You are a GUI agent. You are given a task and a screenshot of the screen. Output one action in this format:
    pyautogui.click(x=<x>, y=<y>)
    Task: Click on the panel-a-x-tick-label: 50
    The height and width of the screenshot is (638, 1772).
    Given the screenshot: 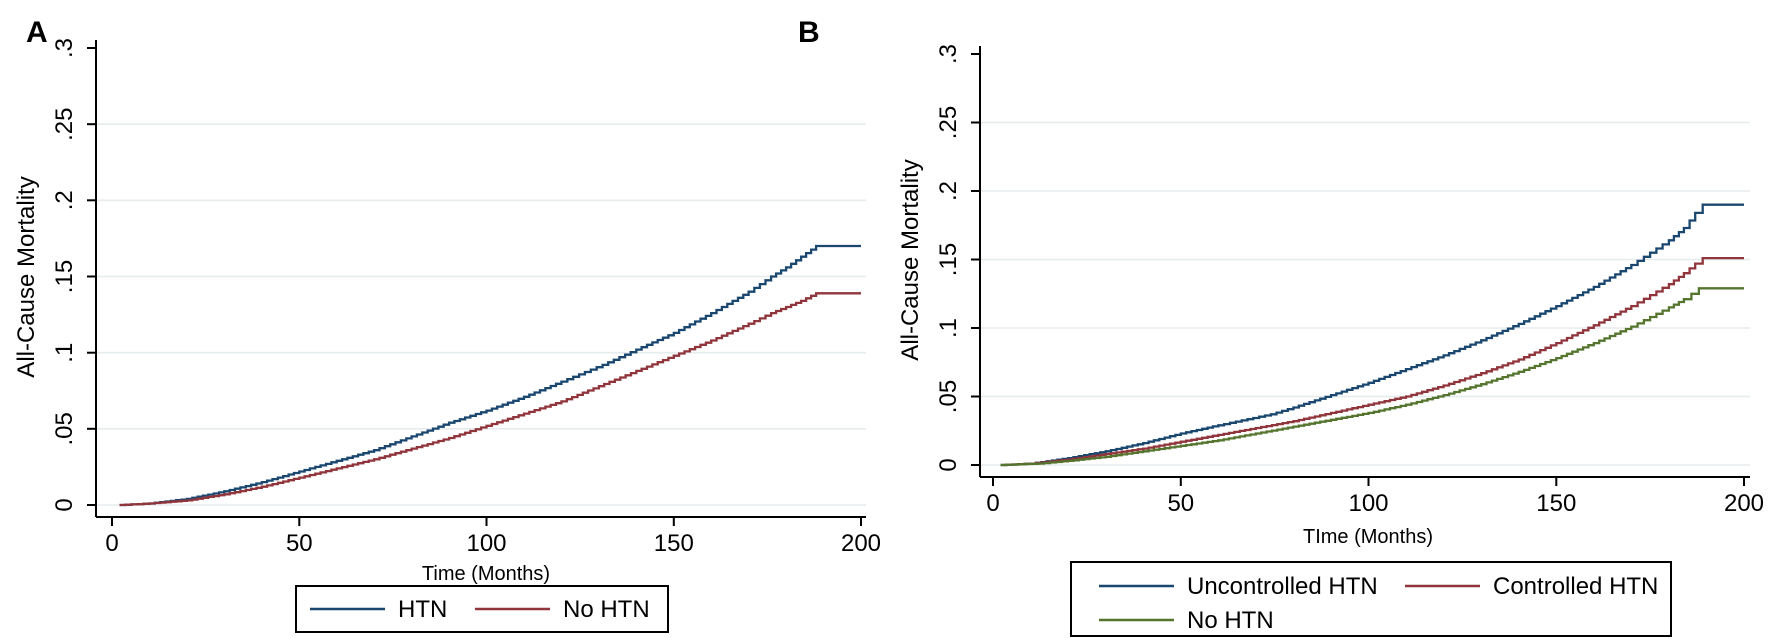 What is the action you would take?
    pyautogui.click(x=299, y=543)
    